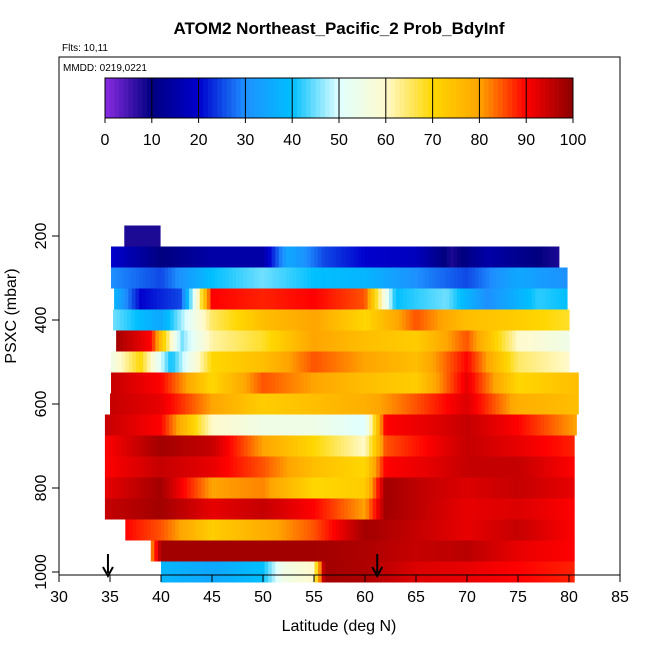 The image size is (650, 650). I want to click on x-tick-label: 70, so click(467, 597).